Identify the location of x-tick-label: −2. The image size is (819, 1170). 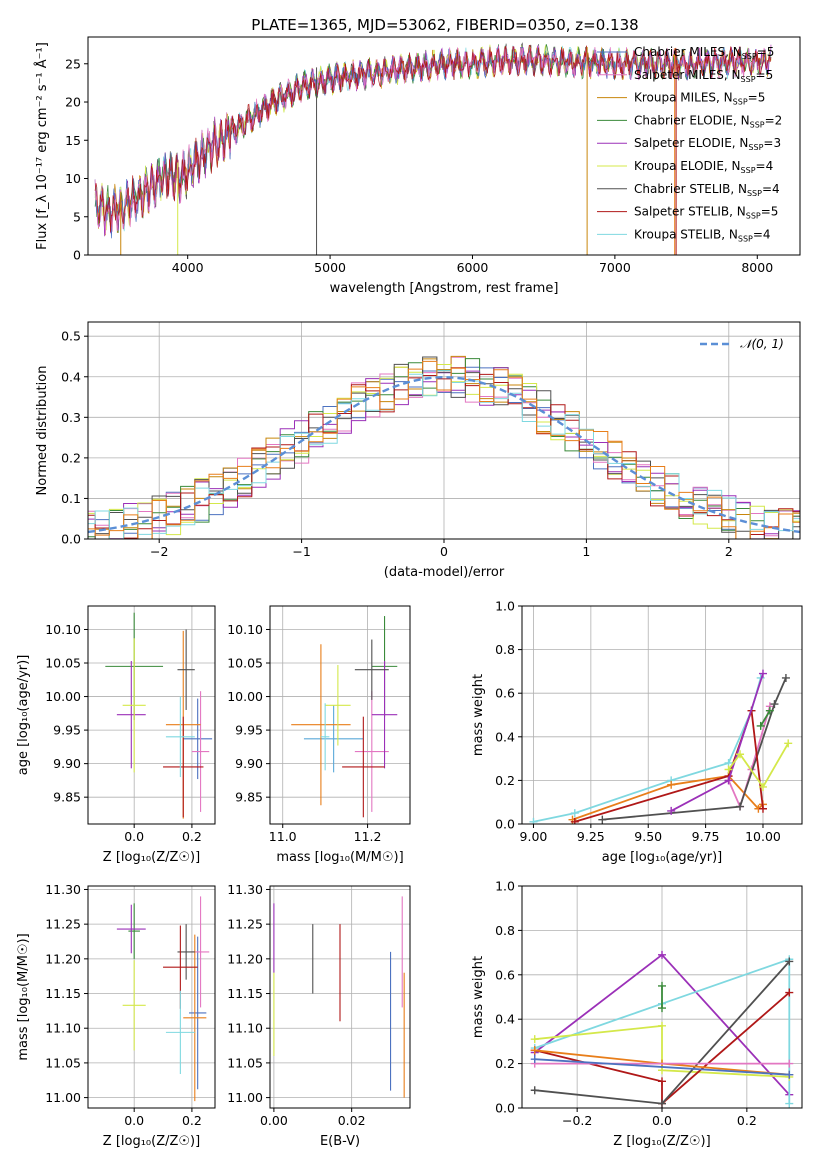
(159, 551).